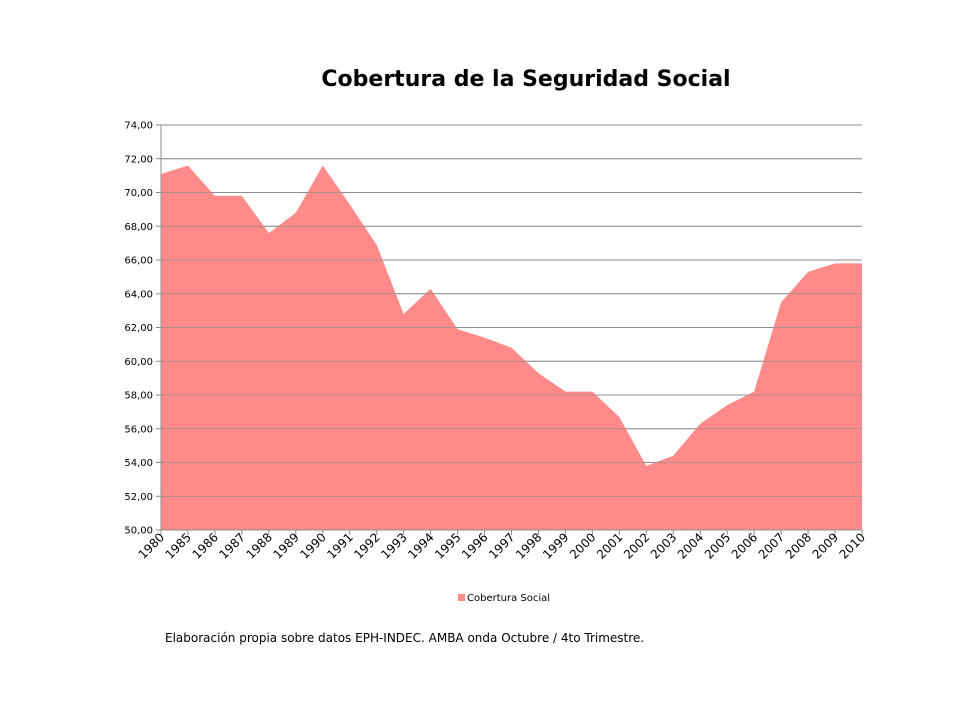  I want to click on x-tick-label: 1987, so click(232, 545).